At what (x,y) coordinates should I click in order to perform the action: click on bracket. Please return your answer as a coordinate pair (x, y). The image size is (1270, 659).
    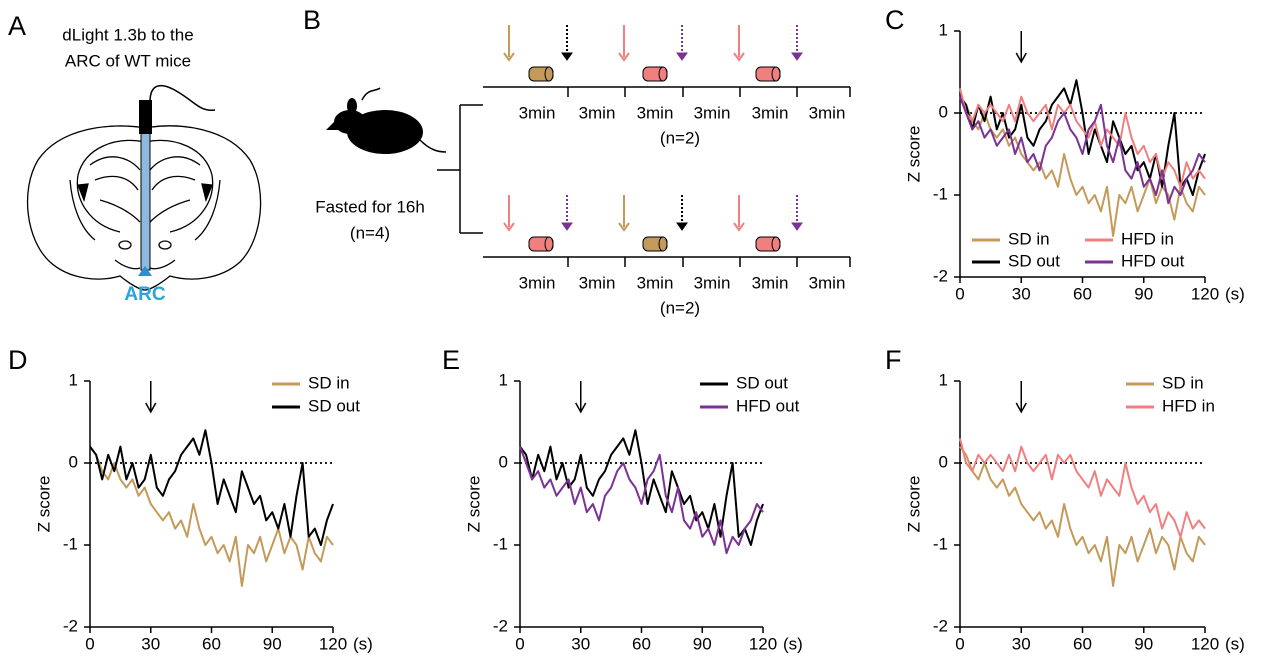
    Looking at the image, I should click on (460, 169).